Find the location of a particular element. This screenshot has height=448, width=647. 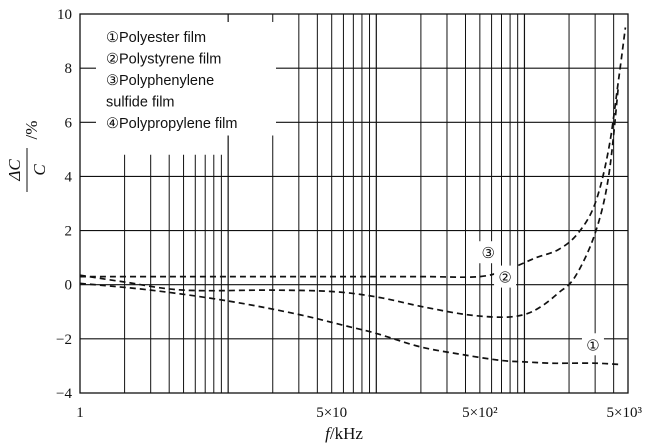

x-axis-label: f/kHz is located at coordinates (344, 433).